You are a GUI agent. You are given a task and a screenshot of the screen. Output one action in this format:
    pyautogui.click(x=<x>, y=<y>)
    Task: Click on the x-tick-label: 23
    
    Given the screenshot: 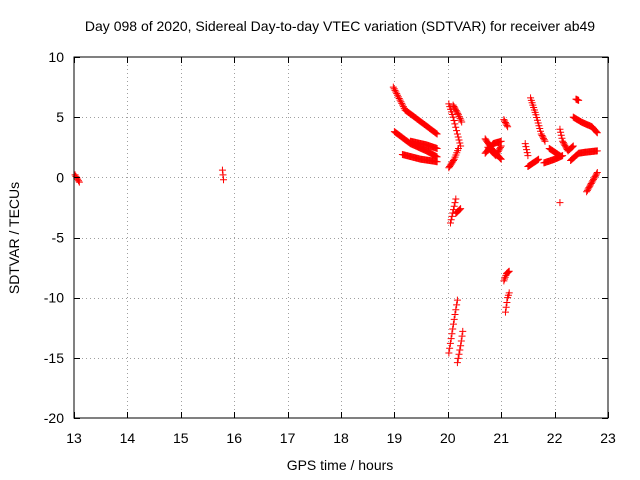 What is the action you would take?
    pyautogui.click(x=608, y=438)
    